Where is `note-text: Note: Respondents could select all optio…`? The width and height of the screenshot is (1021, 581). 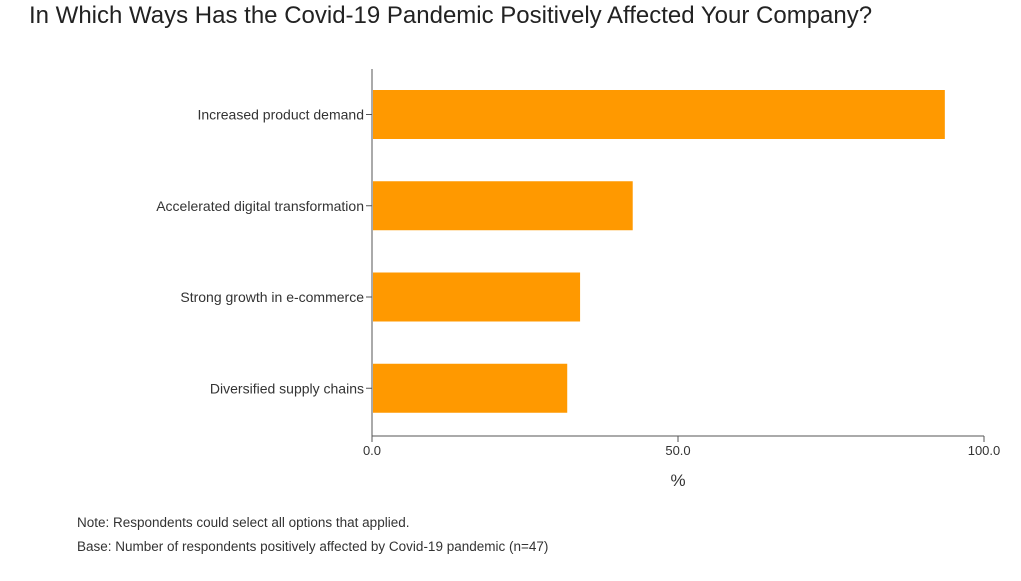 note-text: Note: Respondents could select all optio… is located at coordinates (243, 522).